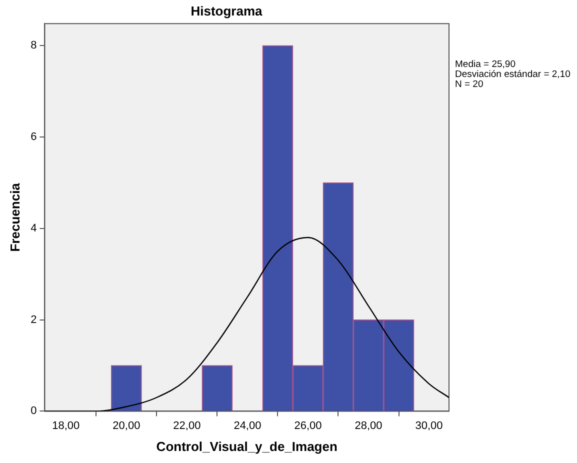  Describe the element at coordinates (187, 426) in the screenshot. I see `x-tick-label: 22,00` at that location.